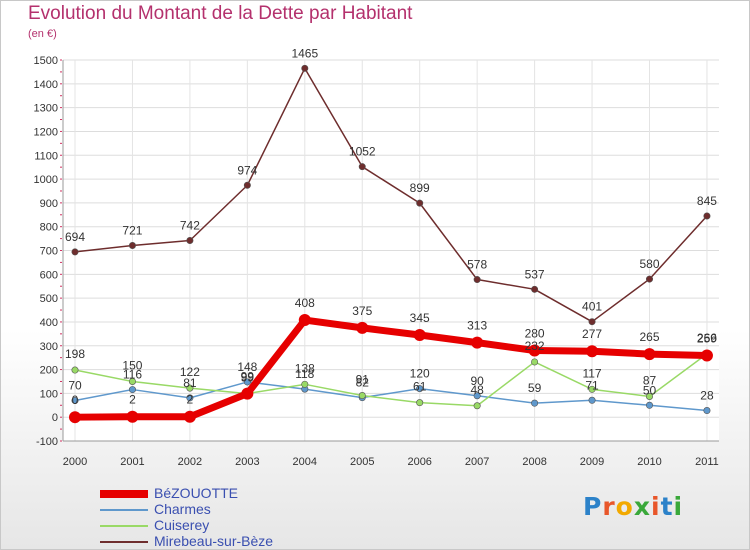 Image resolution: width=750 pixels, height=550 pixels. Describe the element at coordinates (363, 380) in the screenshot. I see `data-label: 91` at that location.